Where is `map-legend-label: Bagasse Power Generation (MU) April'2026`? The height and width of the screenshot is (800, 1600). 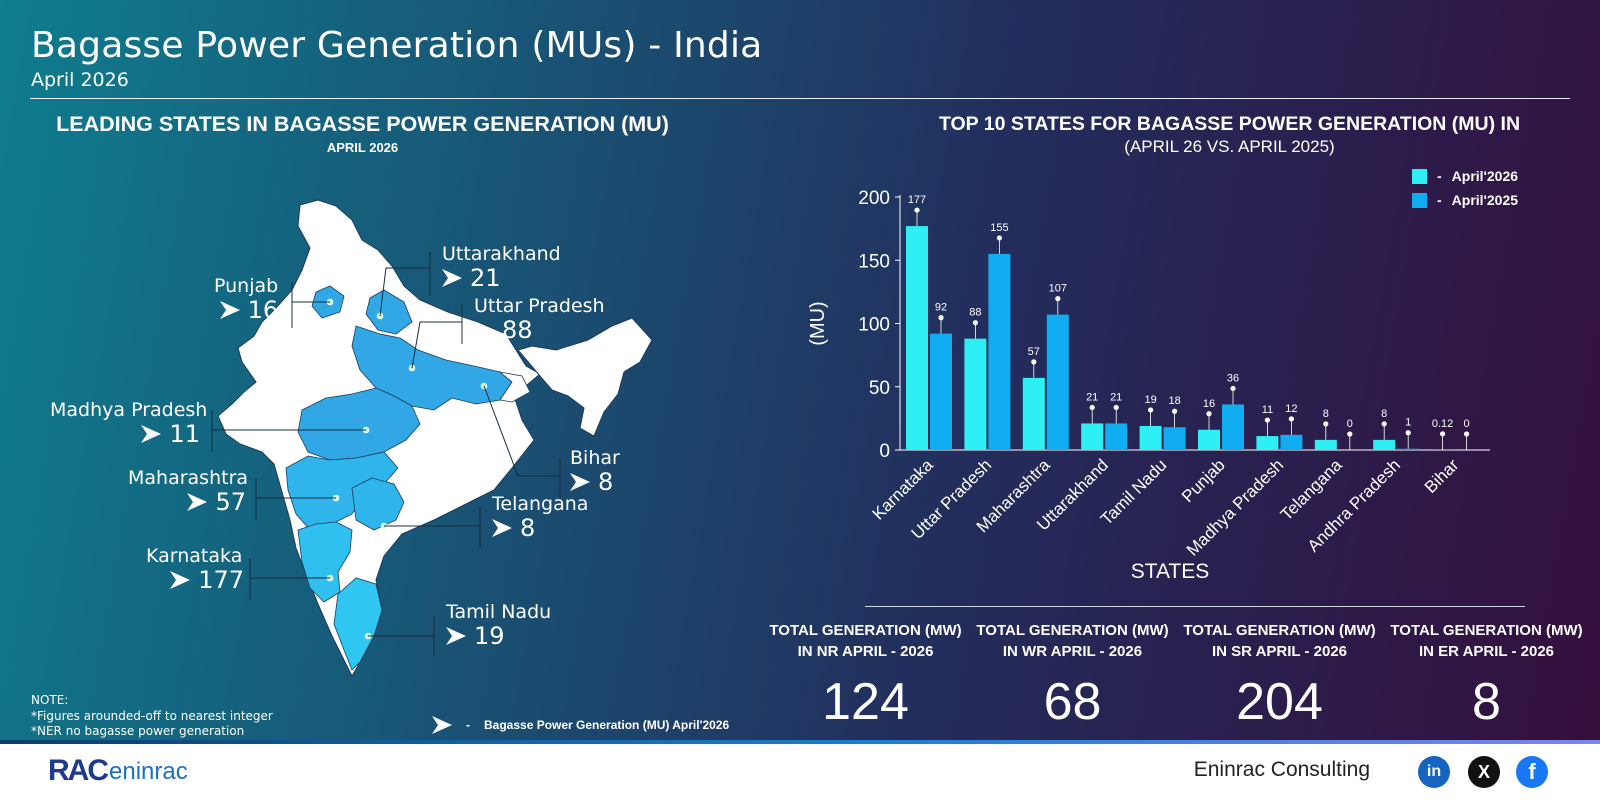 map-legend-label: Bagasse Power Generation (MU) April'2026 is located at coordinates (607, 725).